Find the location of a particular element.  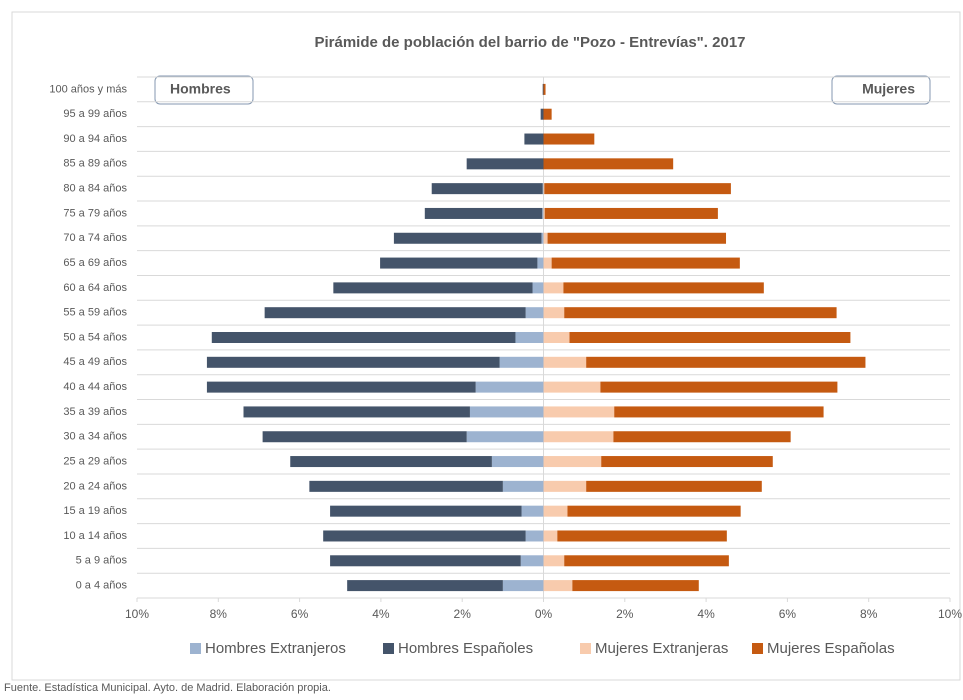

annotation: Hombres is located at coordinates (200, 89).